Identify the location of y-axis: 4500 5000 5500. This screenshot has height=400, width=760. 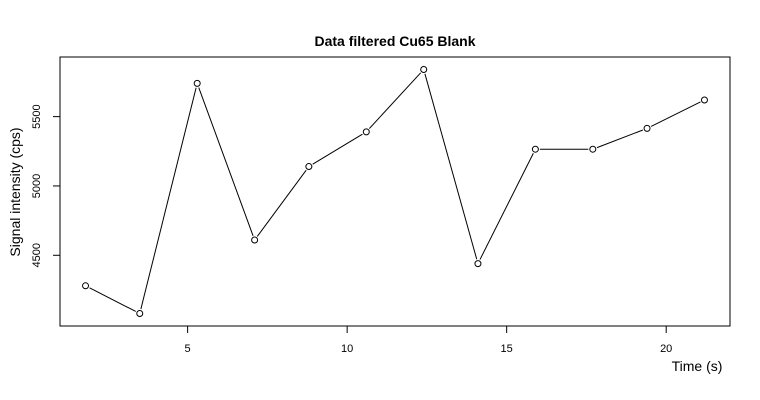
(46, 186).